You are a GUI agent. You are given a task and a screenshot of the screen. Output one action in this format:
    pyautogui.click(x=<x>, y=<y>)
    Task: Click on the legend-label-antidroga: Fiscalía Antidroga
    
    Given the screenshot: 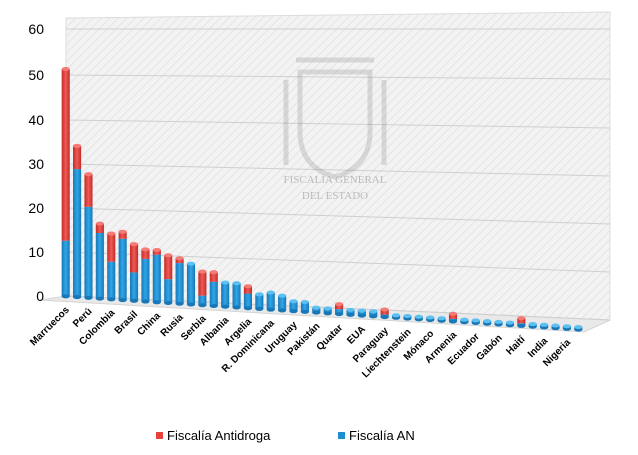 What is the action you would take?
    pyautogui.click(x=219, y=435)
    